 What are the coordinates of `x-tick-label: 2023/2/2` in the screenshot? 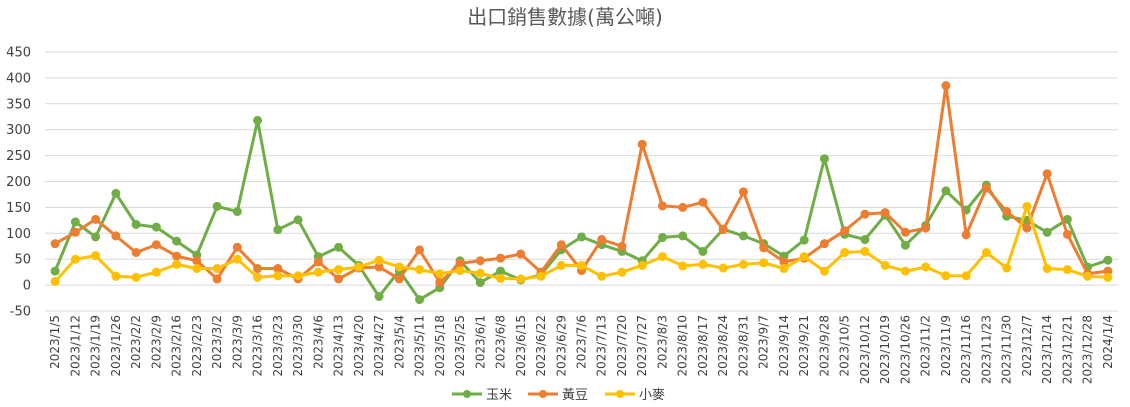 It's located at (136, 342).